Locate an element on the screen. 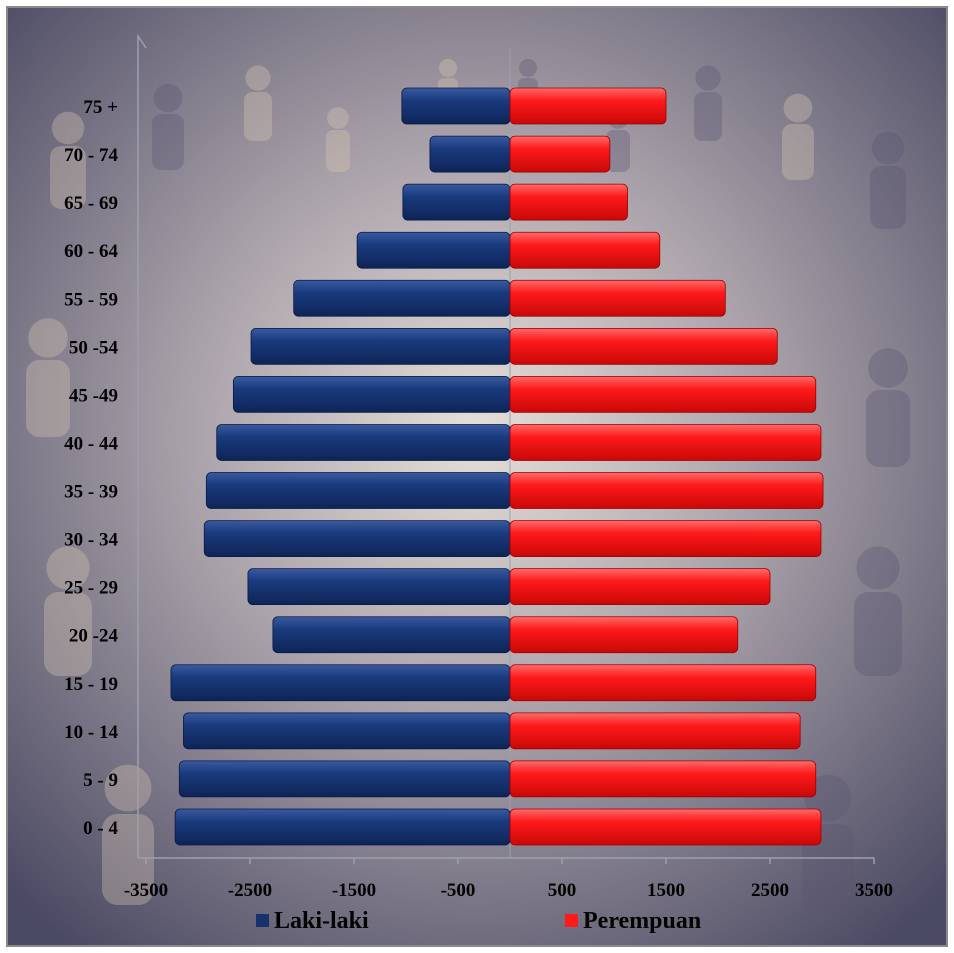  y-tick-label: 0 - 4 is located at coordinates (100, 828).